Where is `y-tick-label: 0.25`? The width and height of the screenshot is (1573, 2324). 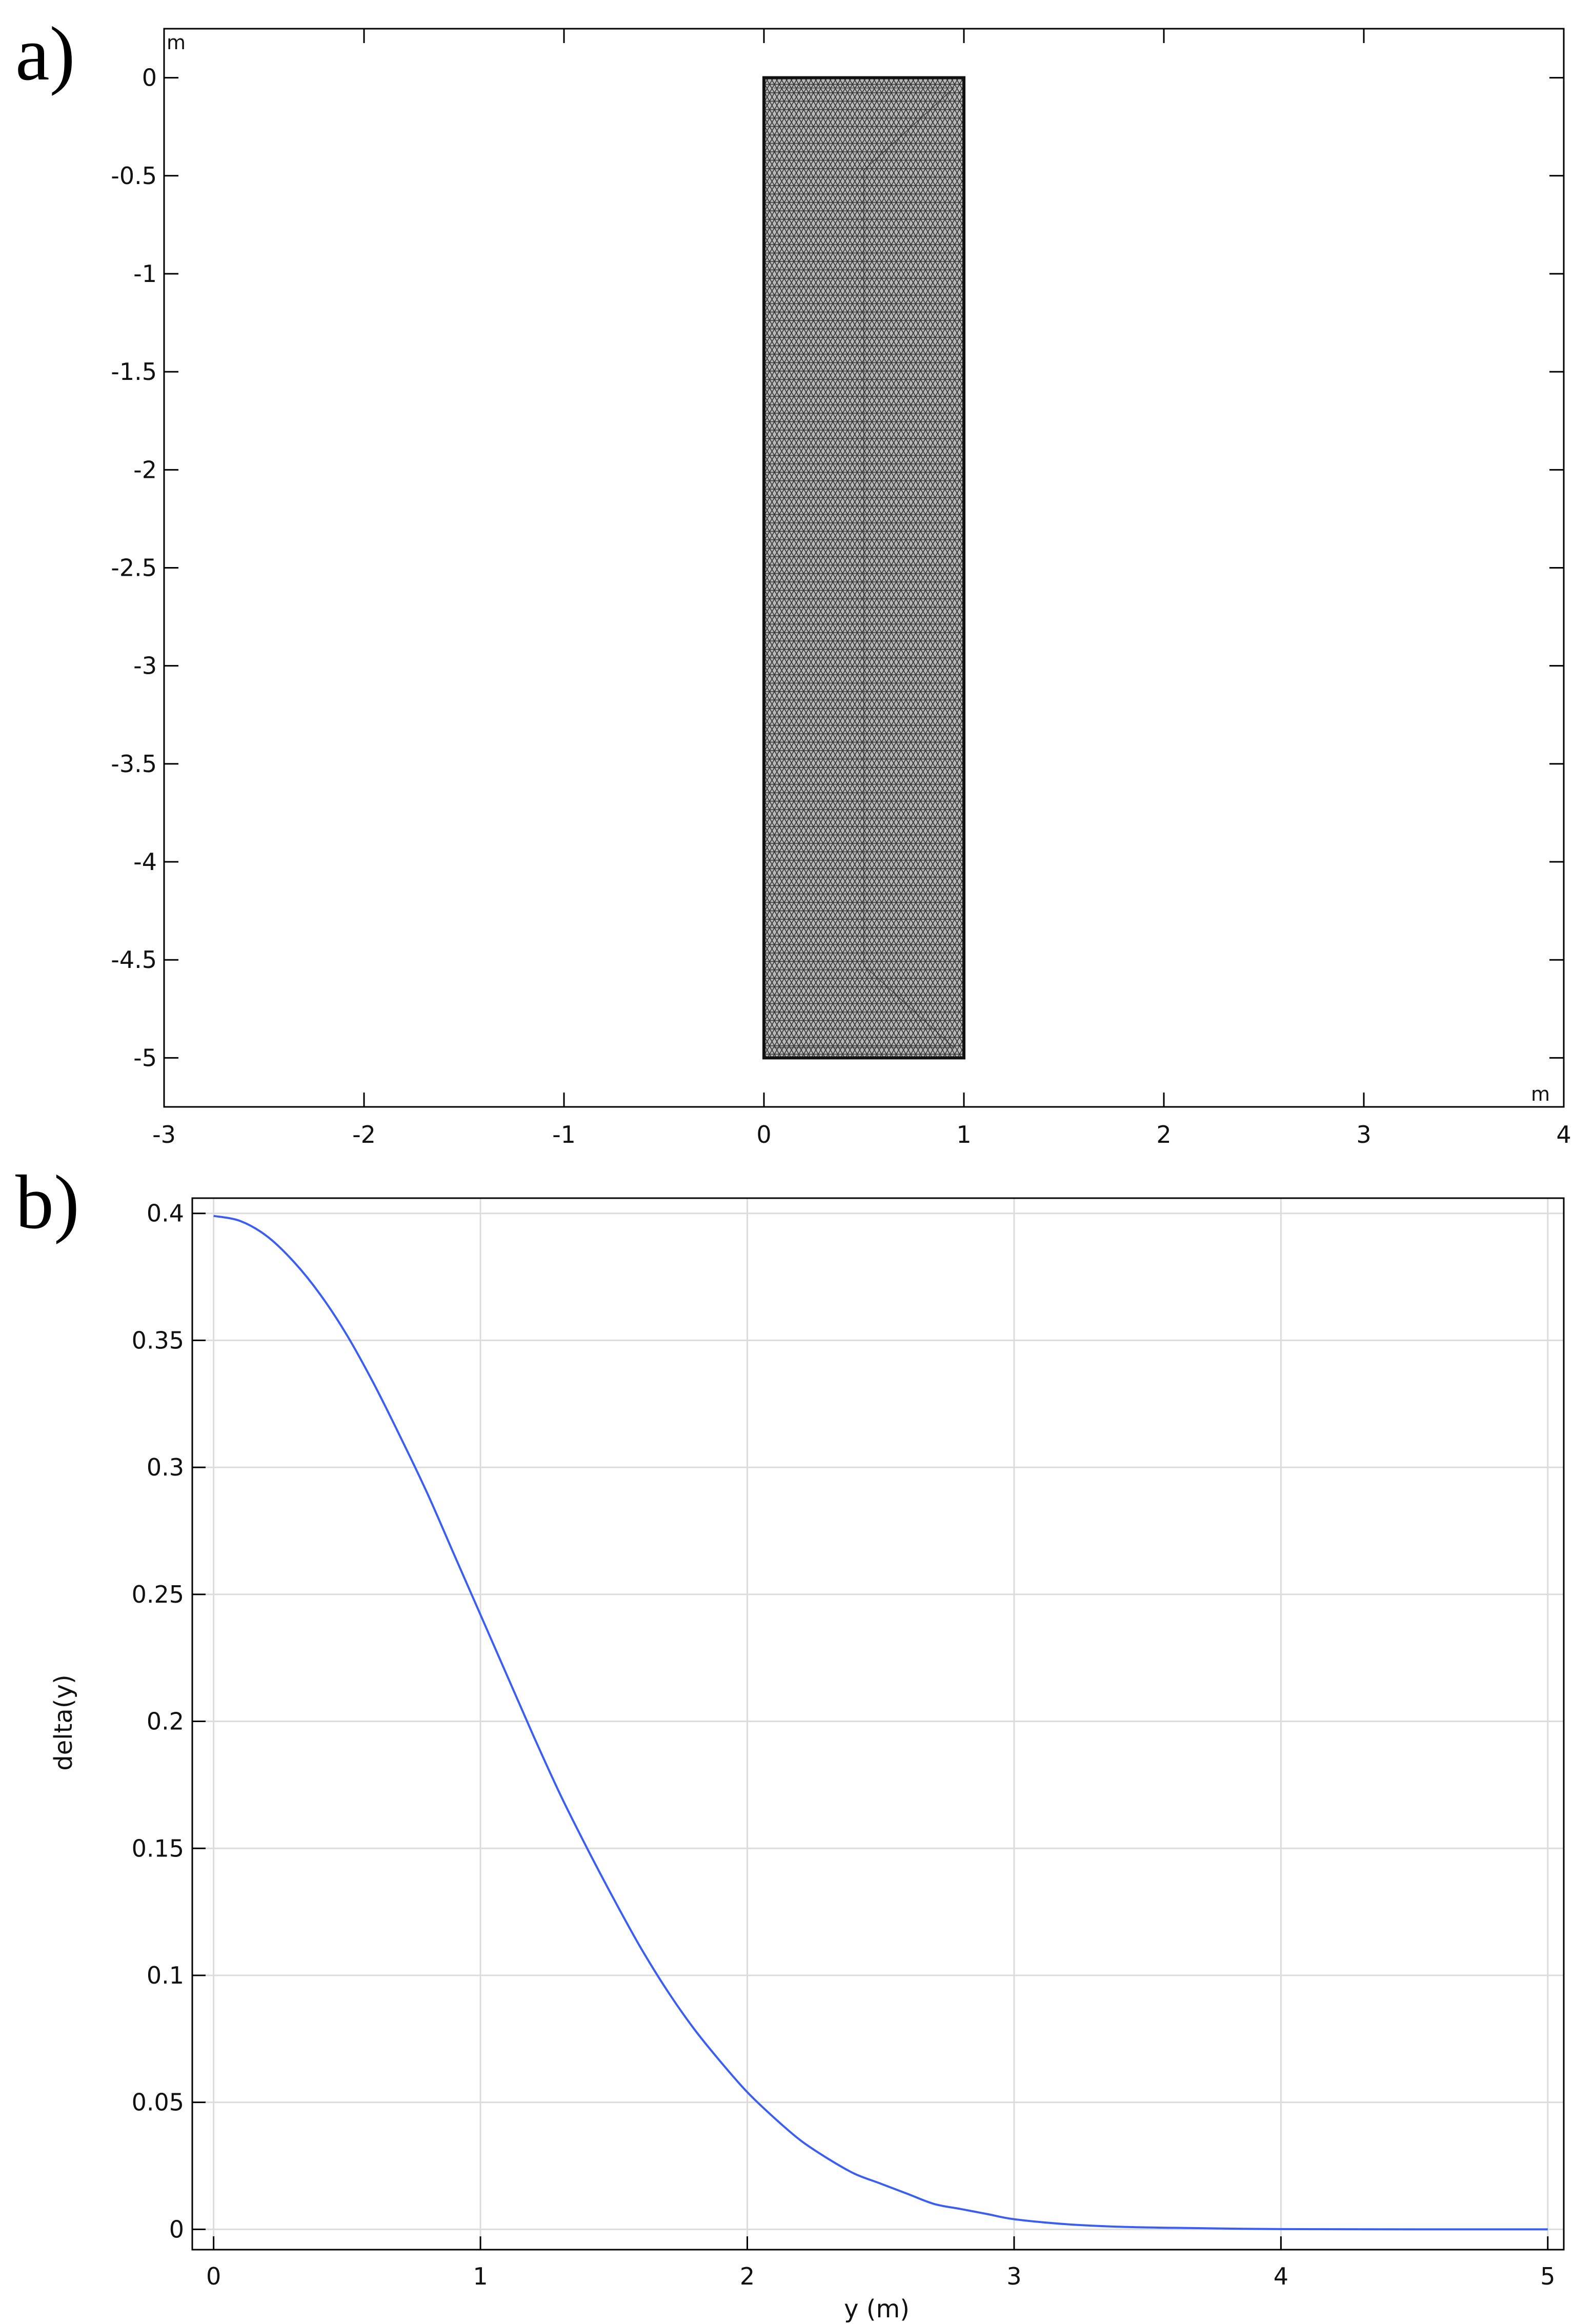
y-tick-label: 0.25 is located at coordinates (158, 1594).